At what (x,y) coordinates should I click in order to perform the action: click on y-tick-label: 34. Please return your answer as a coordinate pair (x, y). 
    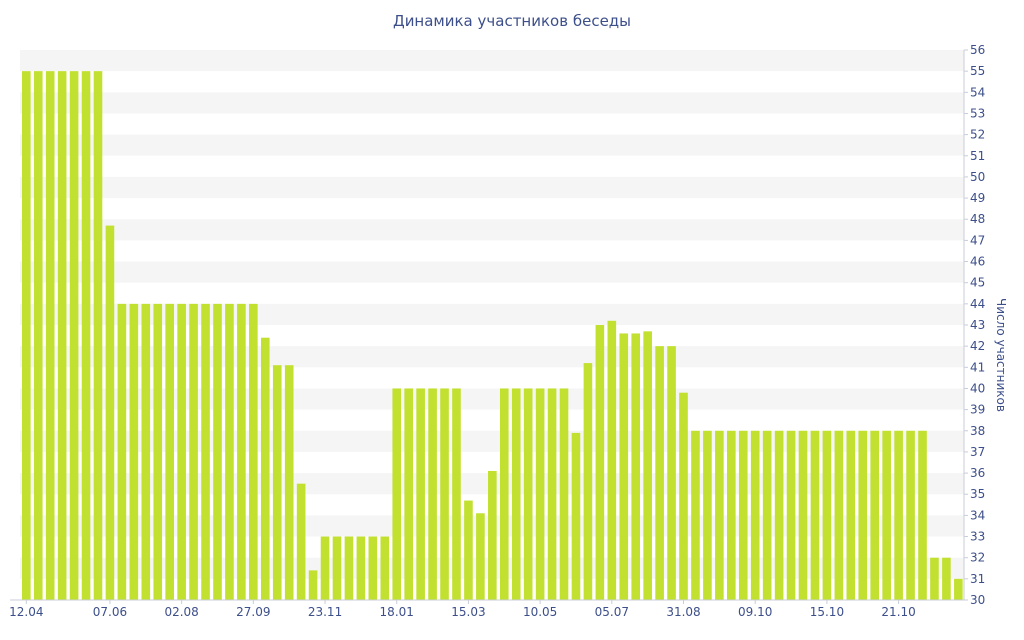
    Looking at the image, I should click on (977, 515).